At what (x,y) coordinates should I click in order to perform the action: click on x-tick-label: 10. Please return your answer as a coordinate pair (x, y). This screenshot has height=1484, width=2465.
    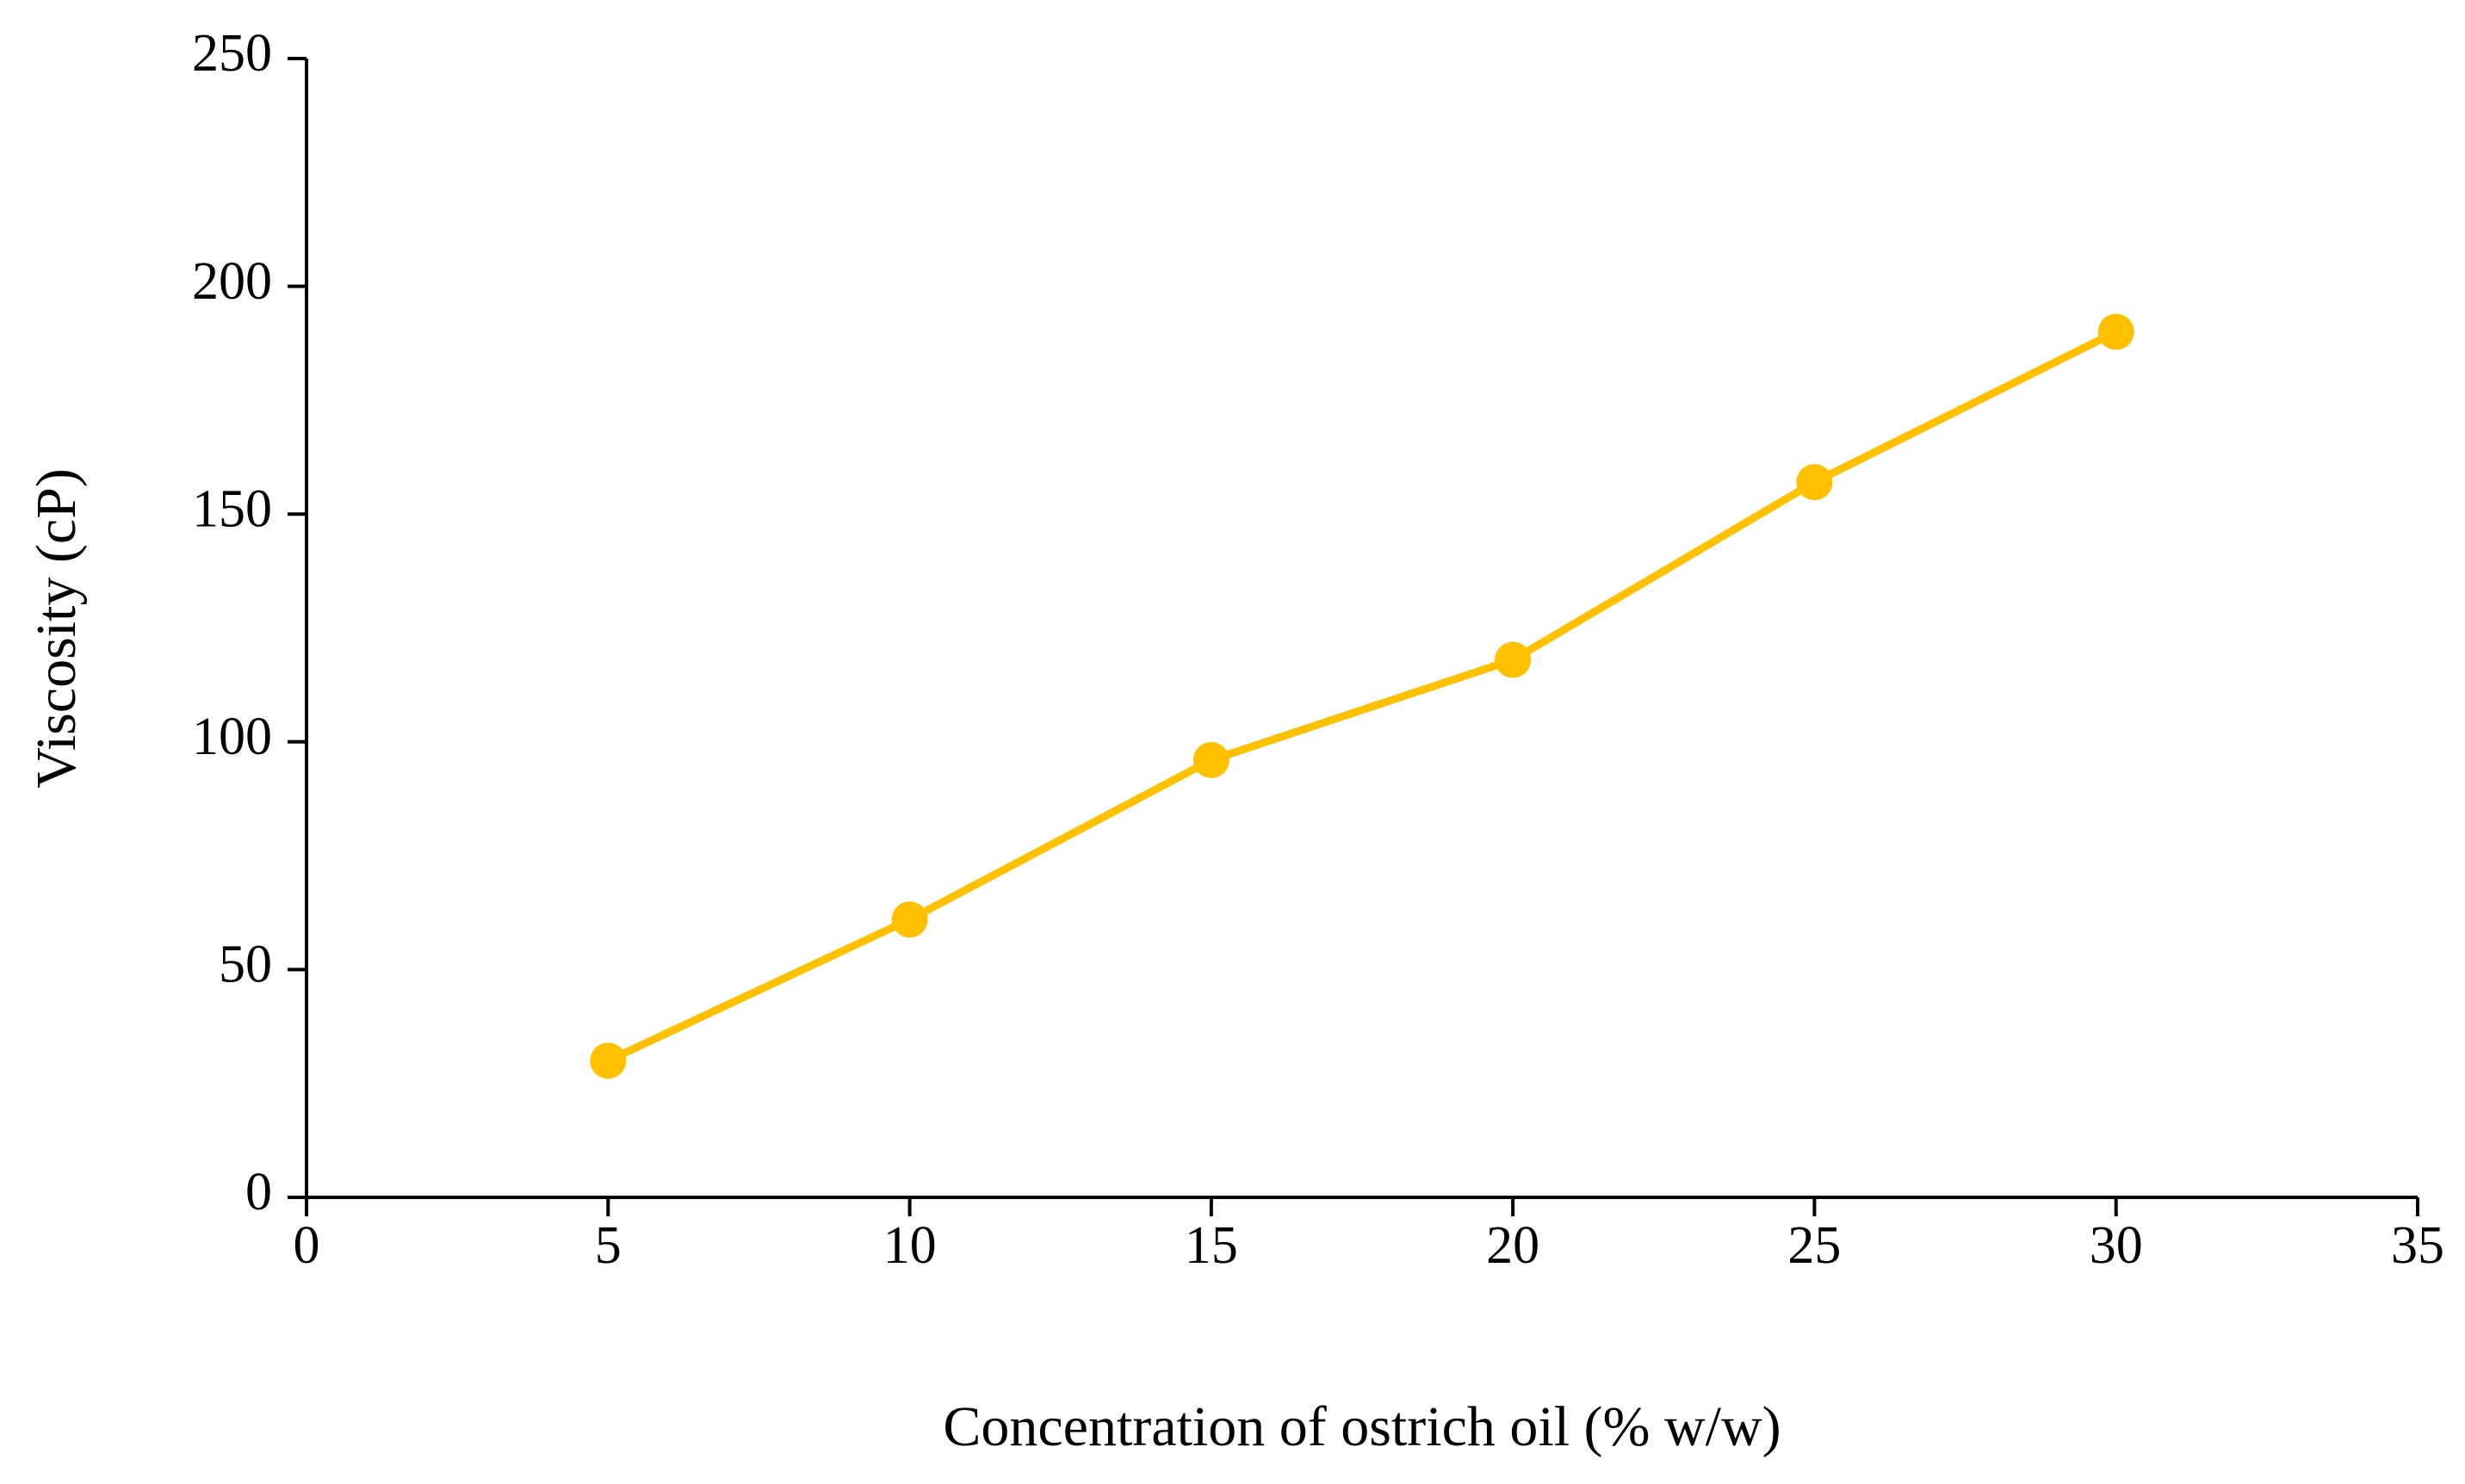
    Looking at the image, I should click on (910, 1245).